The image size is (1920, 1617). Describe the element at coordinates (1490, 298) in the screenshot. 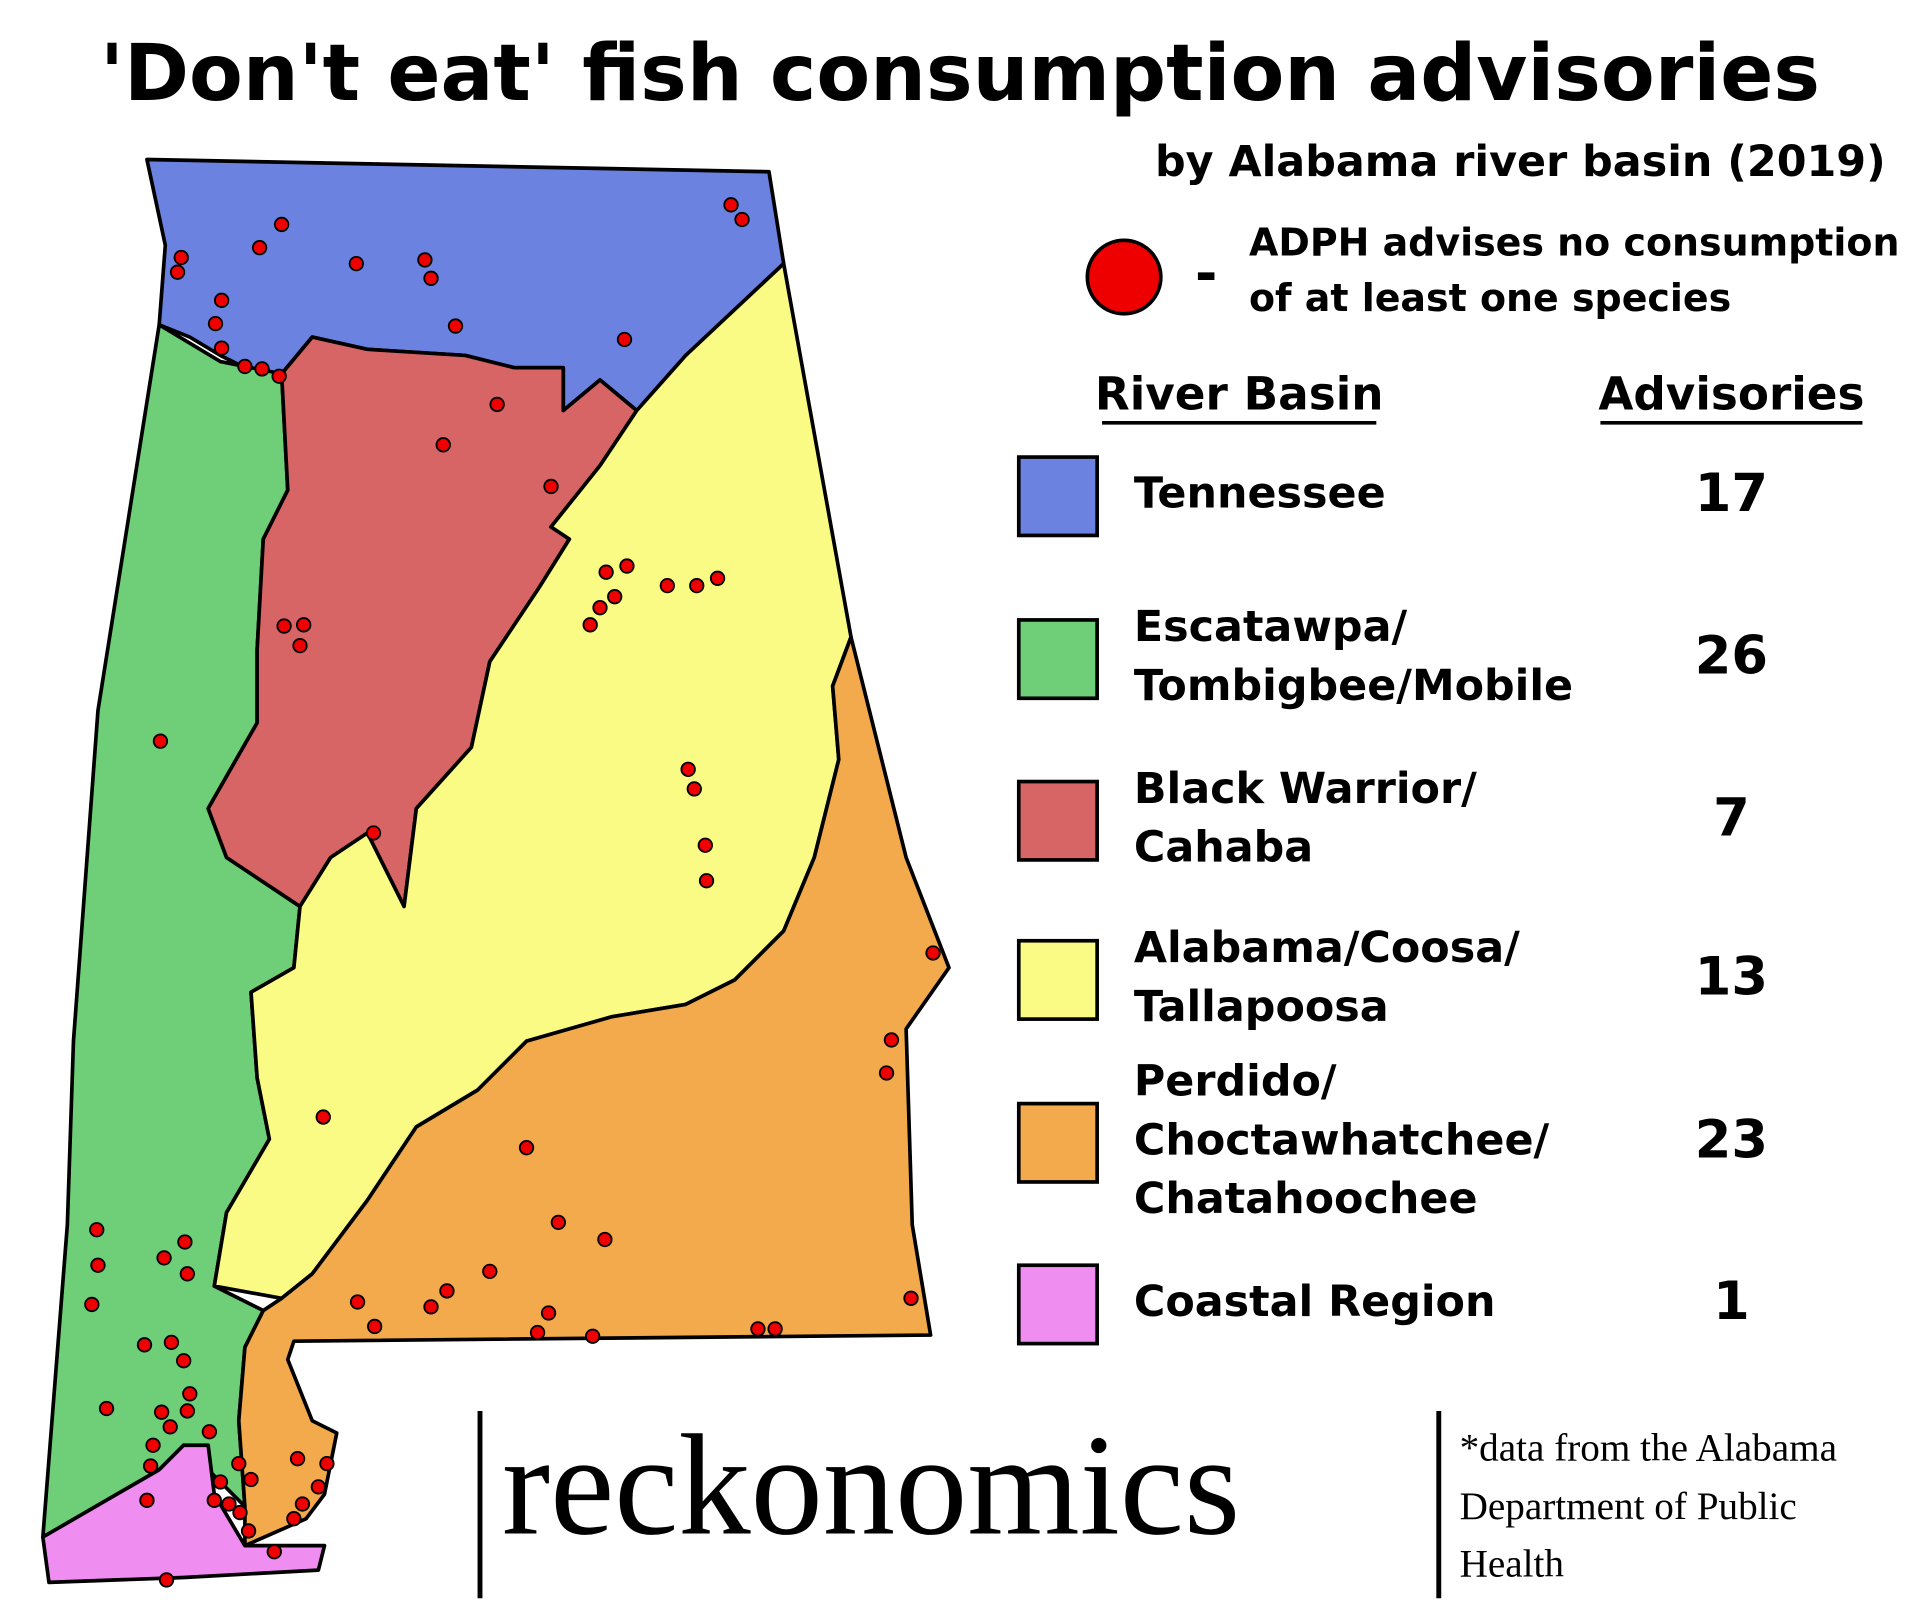

I see `legend-note: of at least one species` at that location.